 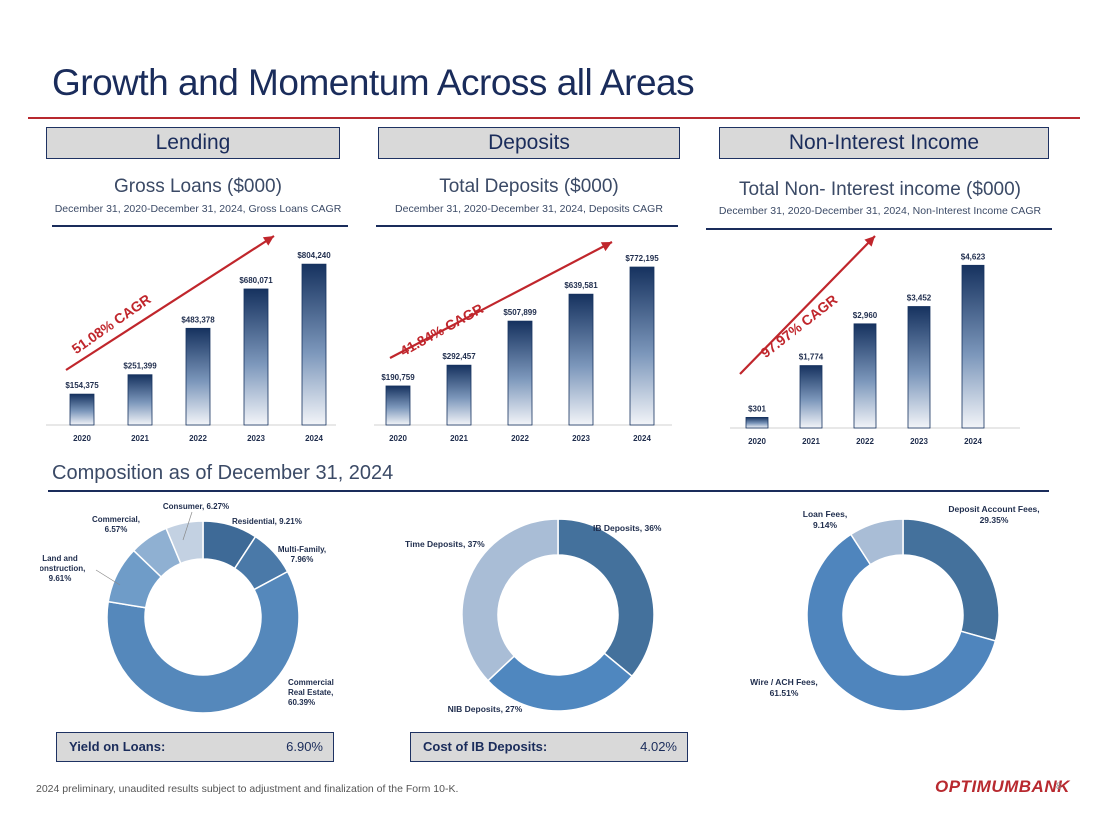 I want to click on slice-nib-deposits, so click(x=560, y=682).